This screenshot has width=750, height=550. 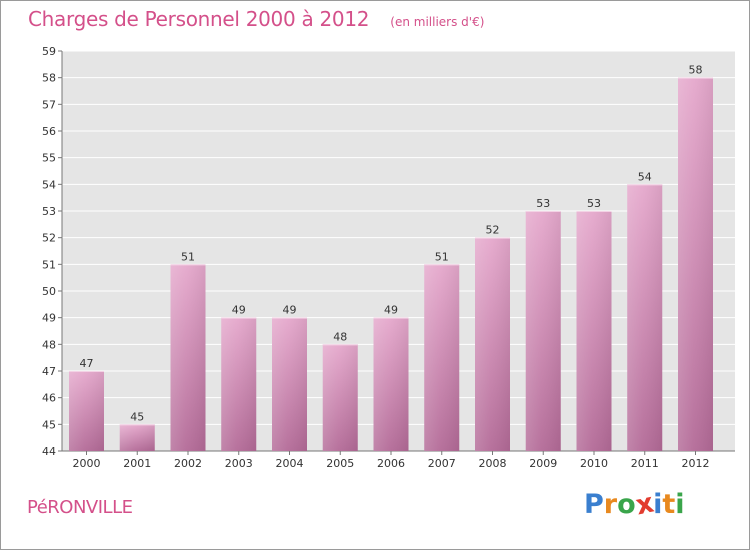 What do you see at coordinates (340, 463) in the screenshot?
I see `x-tick-label-2005: 2005` at bounding box center [340, 463].